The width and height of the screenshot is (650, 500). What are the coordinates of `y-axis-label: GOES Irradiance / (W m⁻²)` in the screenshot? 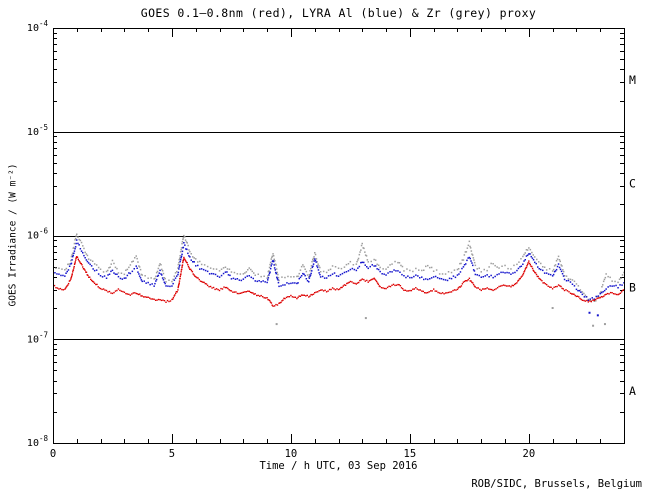 It's located at (13, 235).